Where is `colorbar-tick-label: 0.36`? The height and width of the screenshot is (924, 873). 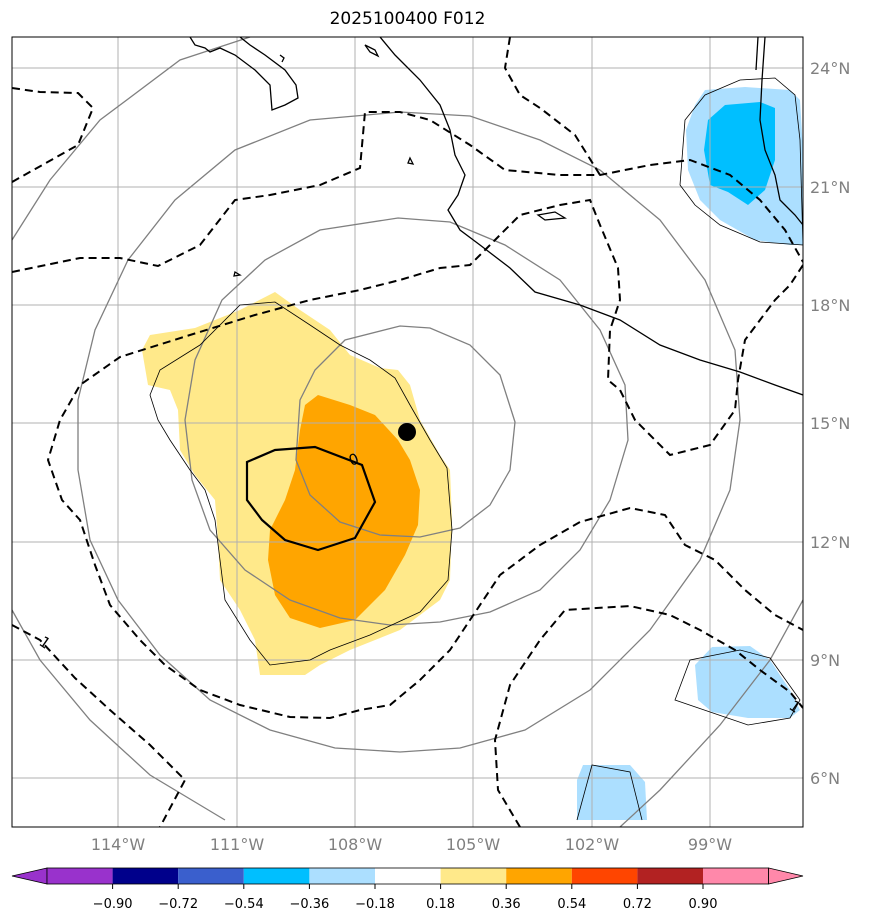
colorbar-tick-label: 0.36 is located at coordinates (506, 904).